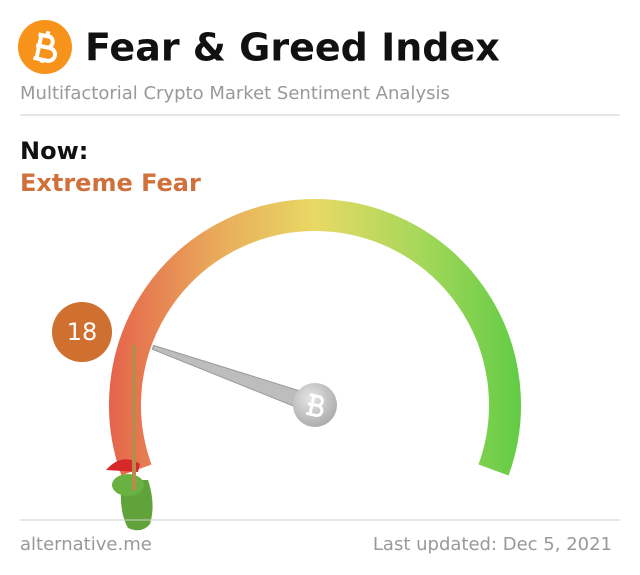 This screenshot has height=575, width=640. I want to click on logo, so click(45, 47).